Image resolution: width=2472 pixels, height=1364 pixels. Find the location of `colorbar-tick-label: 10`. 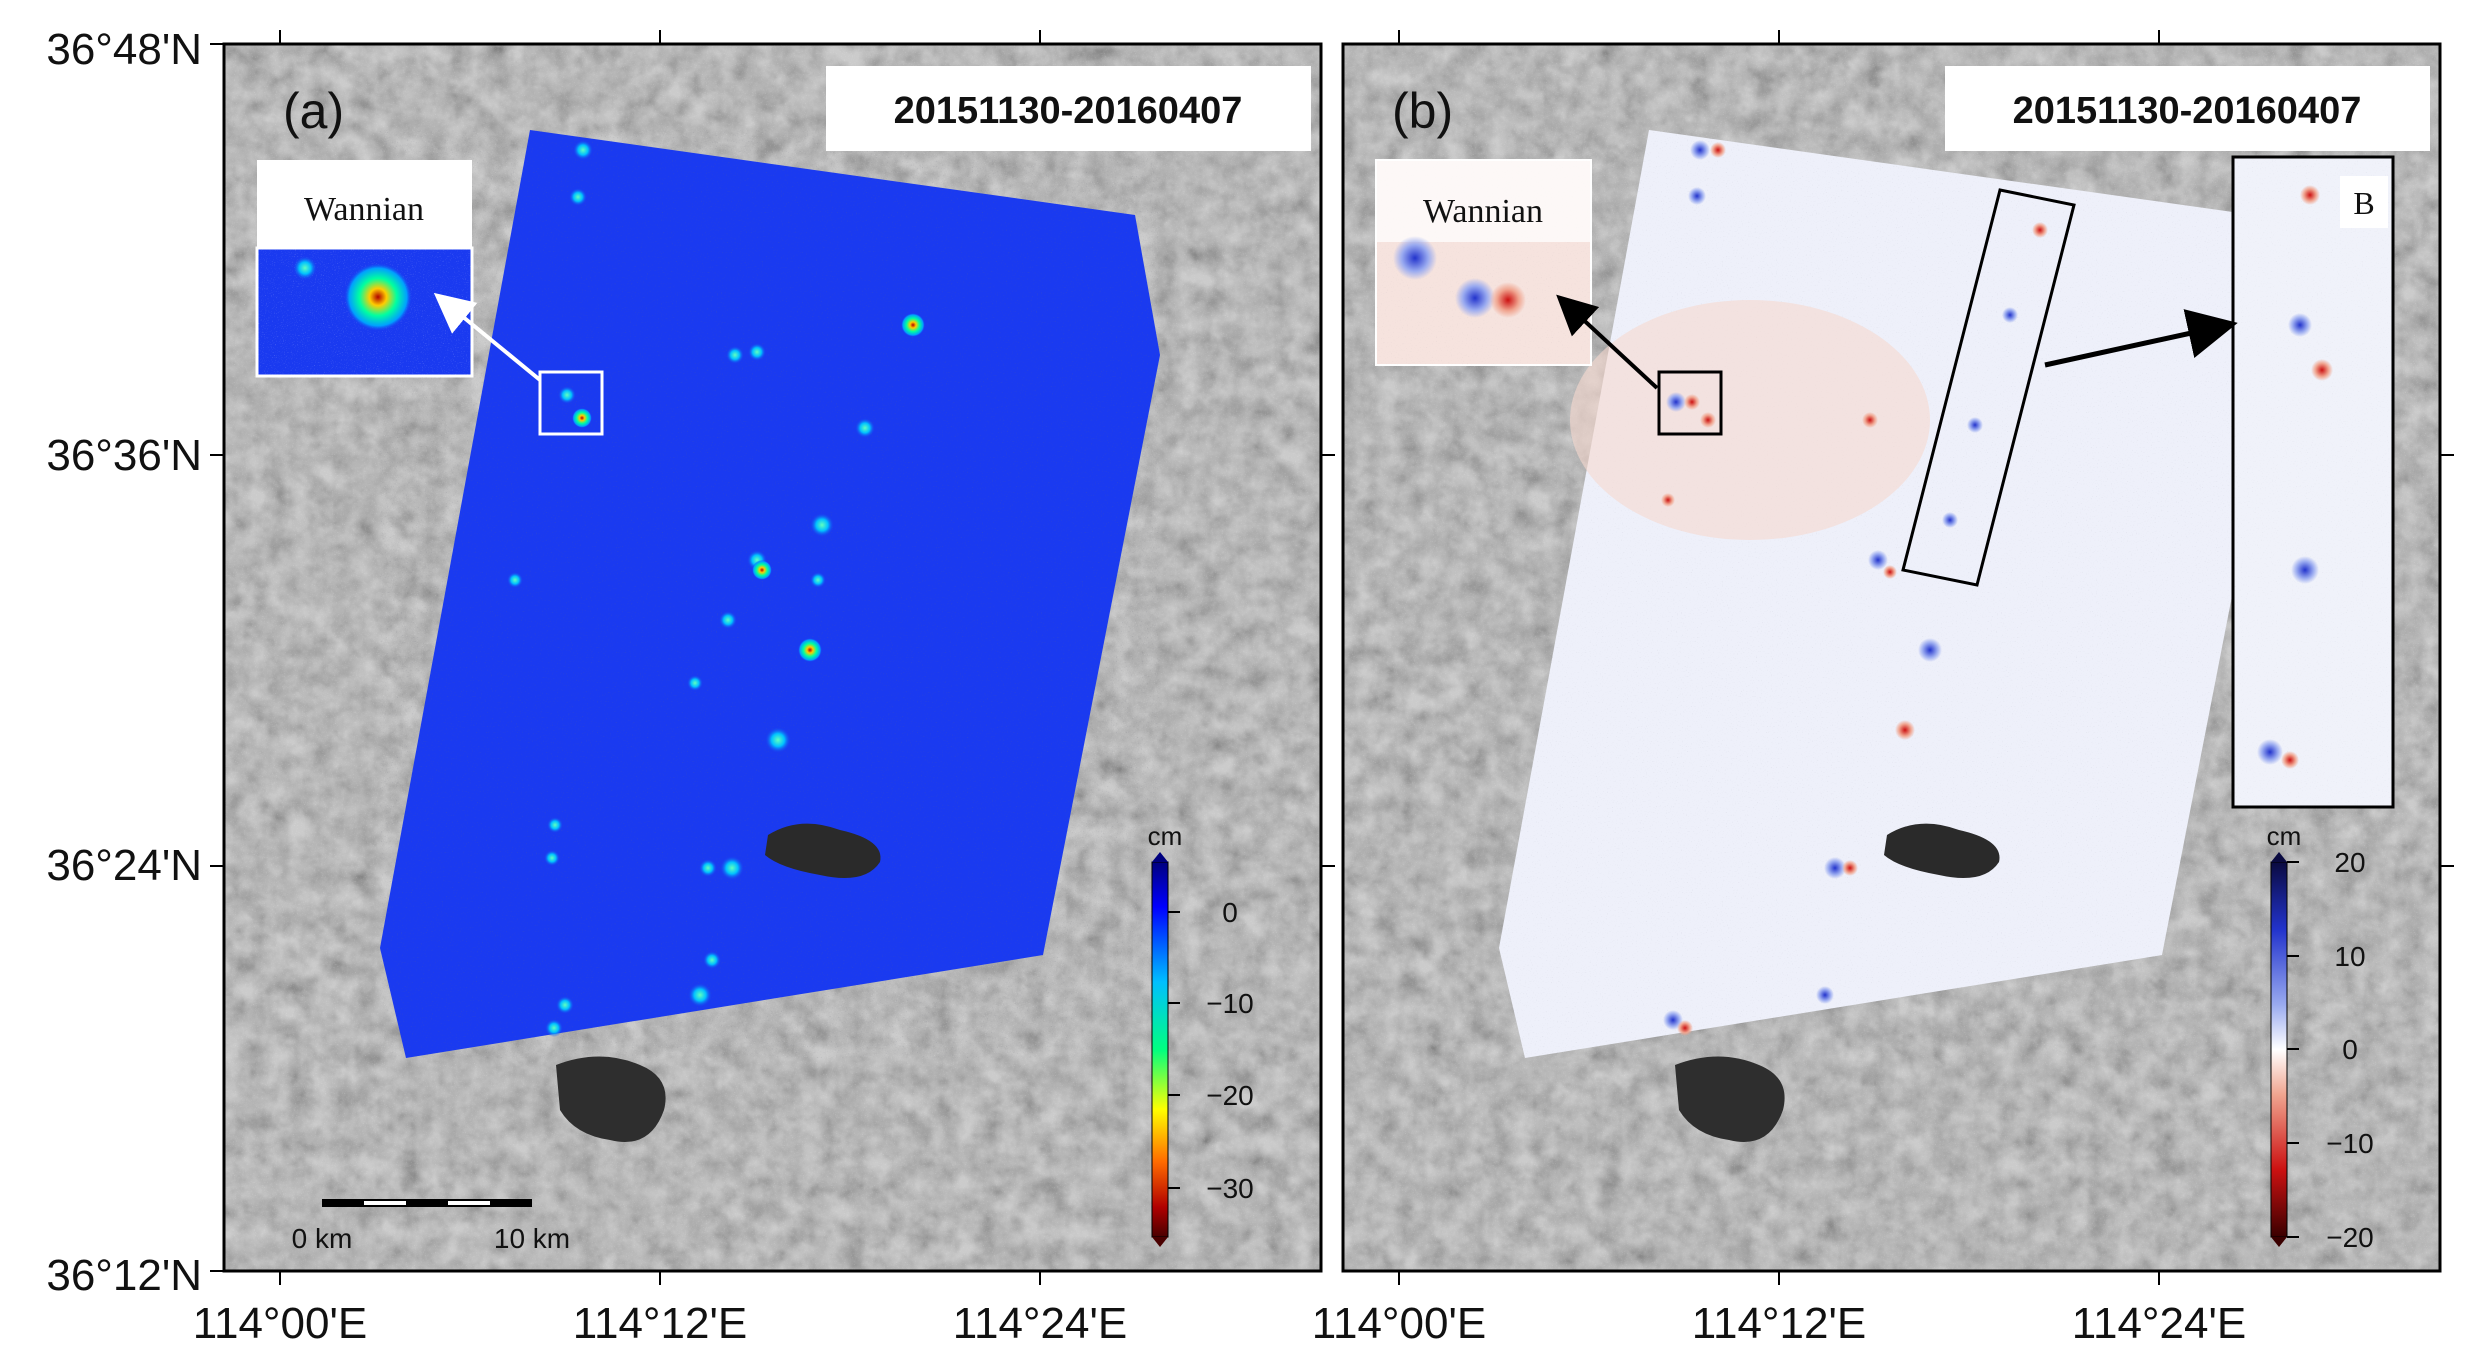

colorbar-tick-label: 10 is located at coordinates (2349, 956).